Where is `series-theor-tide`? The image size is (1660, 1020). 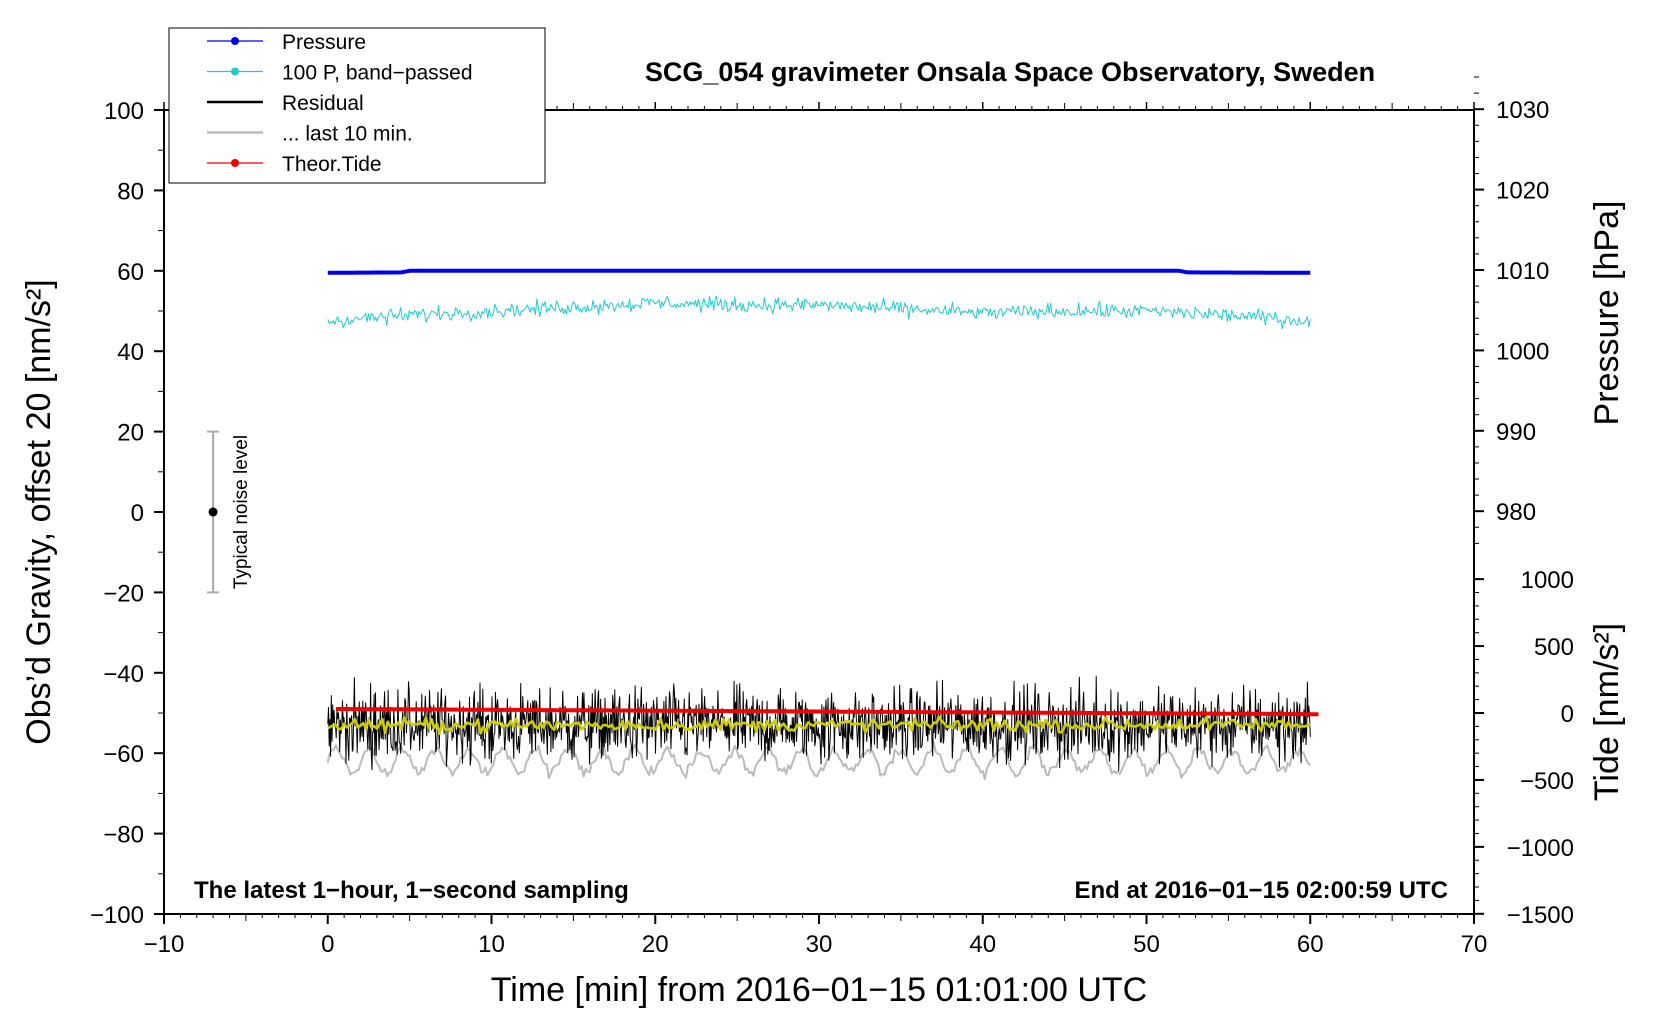
series-theor-tide is located at coordinates (827, 712).